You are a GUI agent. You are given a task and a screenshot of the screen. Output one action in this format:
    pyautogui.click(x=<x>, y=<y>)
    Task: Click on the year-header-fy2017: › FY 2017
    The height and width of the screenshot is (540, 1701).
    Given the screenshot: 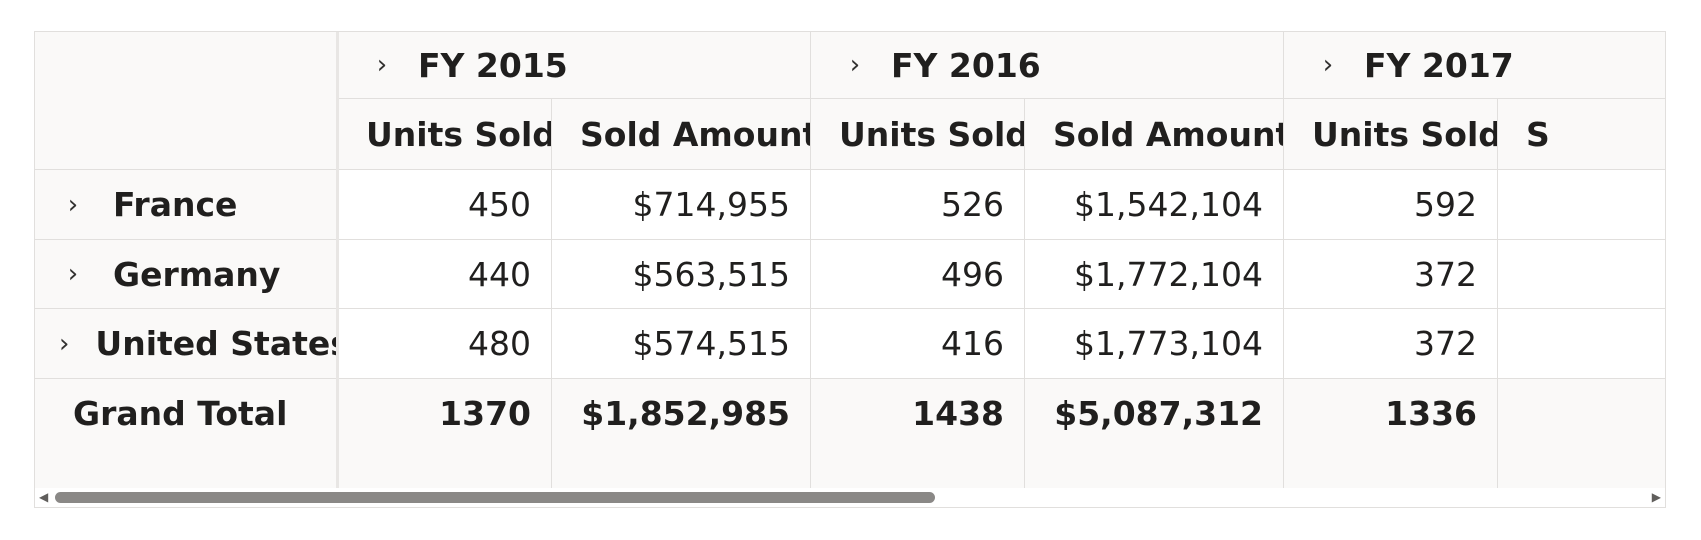 What is the action you would take?
    pyautogui.click(x=1474, y=65)
    